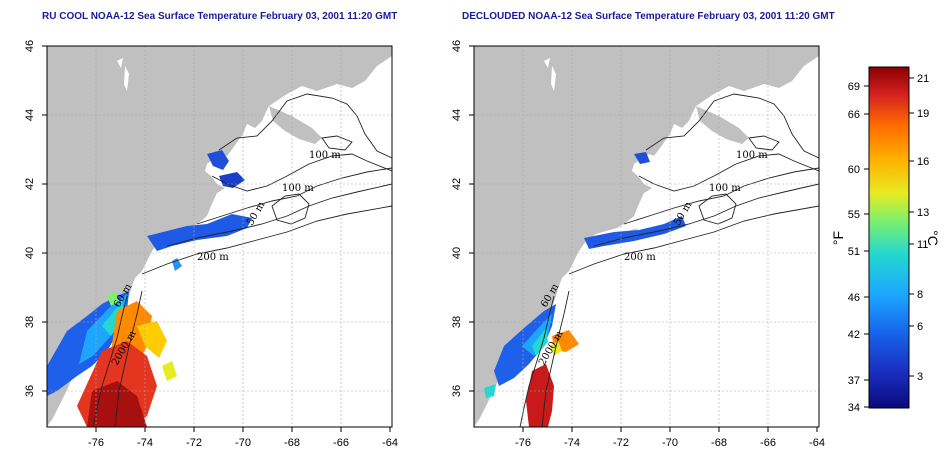 The width and height of the screenshot is (950, 475). Describe the element at coordinates (854, 215) in the screenshot. I see `fahrenheit-tick-label: 55` at that location.